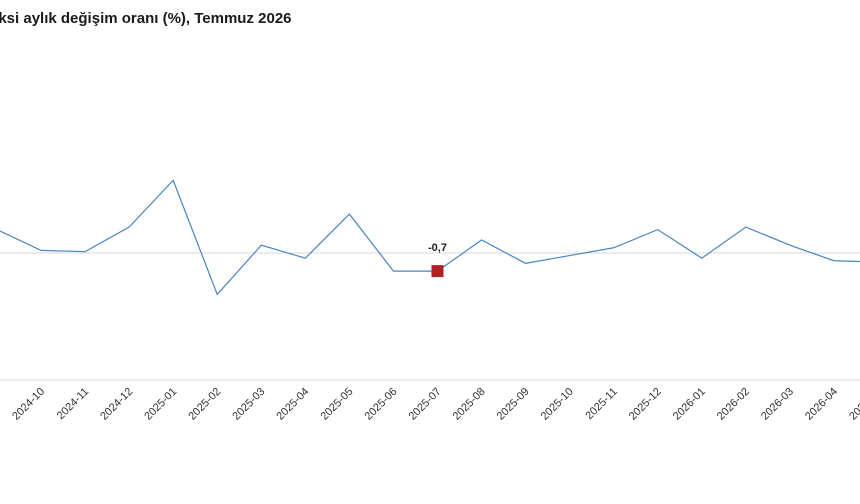  What do you see at coordinates (116, 404) in the screenshot?
I see `x-tick-label: 2024-12` at bounding box center [116, 404].